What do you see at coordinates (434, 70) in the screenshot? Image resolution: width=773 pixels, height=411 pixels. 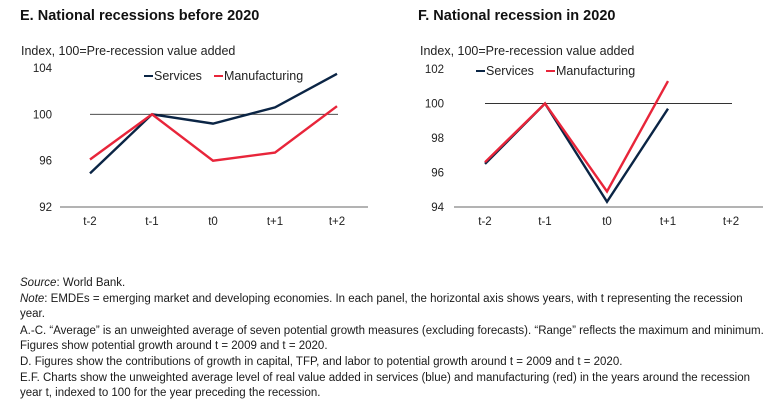 I see `y-tick-label: 102` at bounding box center [434, 70].